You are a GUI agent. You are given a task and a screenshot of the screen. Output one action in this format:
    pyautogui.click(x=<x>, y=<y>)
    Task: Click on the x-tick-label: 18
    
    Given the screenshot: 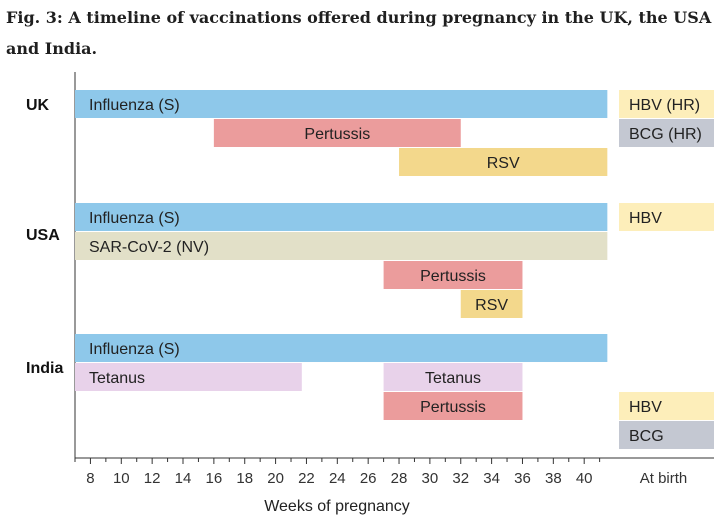 What is the action you would take?
    pyautogui.click(x=244, y=478)
    